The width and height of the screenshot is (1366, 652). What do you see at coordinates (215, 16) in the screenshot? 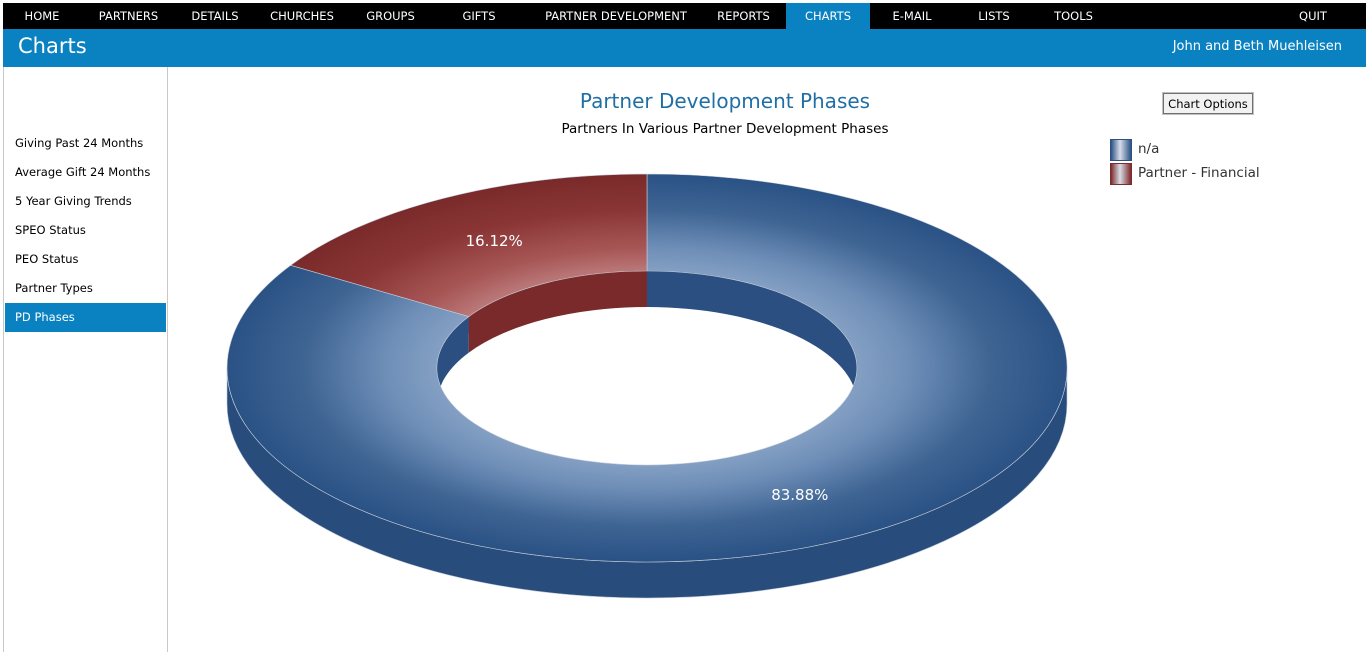
I see `nav-item-details: DETAILS` at bounding box center [215, 16].